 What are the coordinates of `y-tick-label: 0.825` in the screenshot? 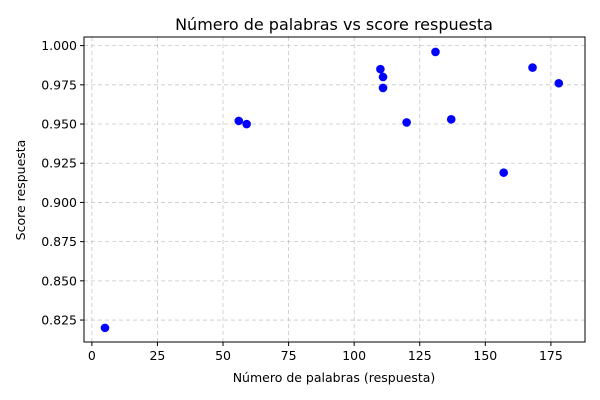 It's located at (59, 320).